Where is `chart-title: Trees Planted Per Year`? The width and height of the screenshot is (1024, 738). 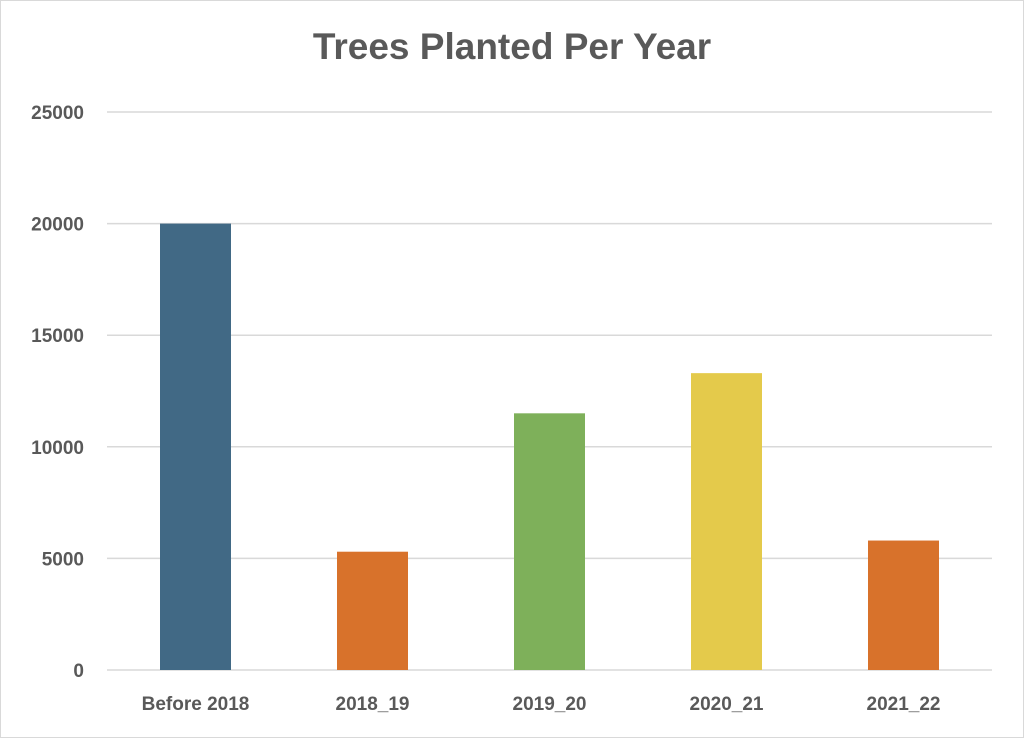
chart-title: Trees Planted Per Year is located at coordinates (512, 46).